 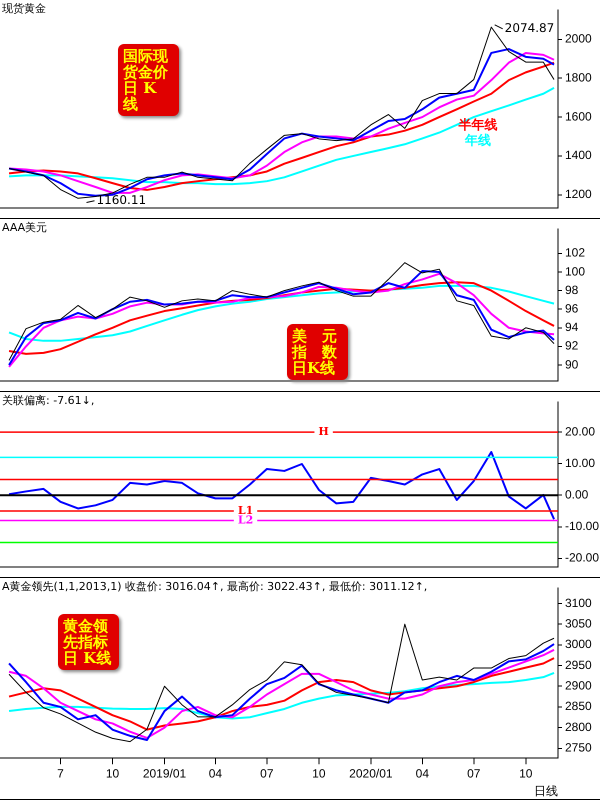 What do you see at coordinates (246, 519) in the screenshot?
I see `ref-line-label: L2` at bounding box center [246, 519].